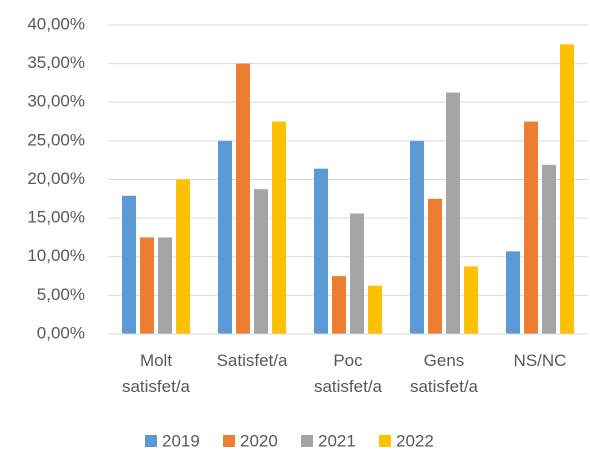 This screenshot has width=590, height=454. I want to click on y-tick-label: 0,00%, so click(61, 332).